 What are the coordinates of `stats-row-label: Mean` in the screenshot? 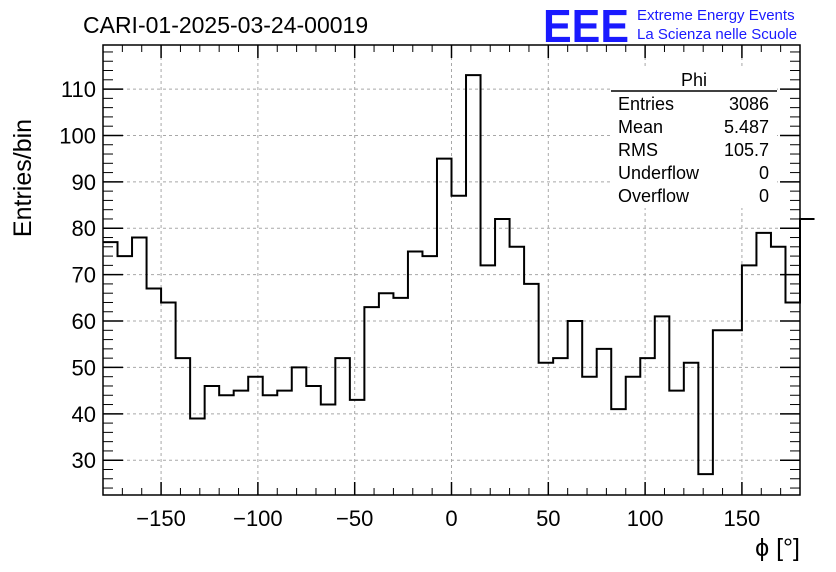 It's located at (640, 127).